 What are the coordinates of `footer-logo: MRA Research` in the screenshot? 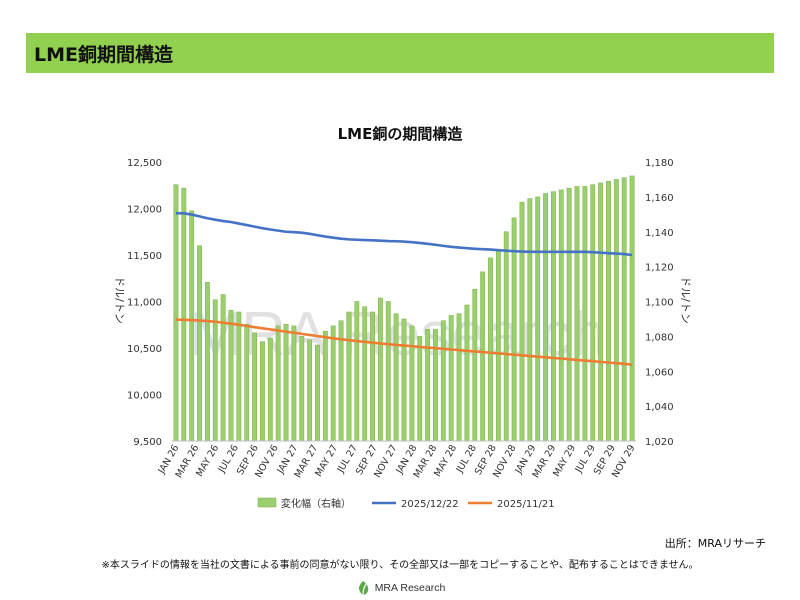 It's located at (400, 588).